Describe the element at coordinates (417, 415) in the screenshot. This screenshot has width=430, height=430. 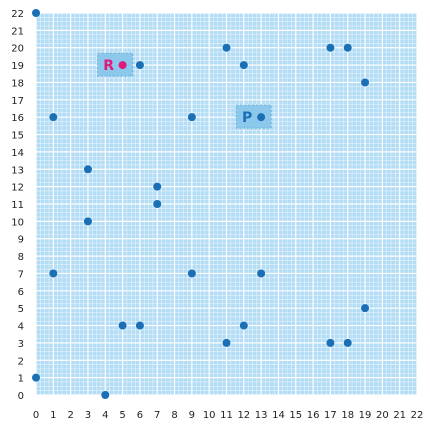
I see `x-tick-label: 22` at that location.